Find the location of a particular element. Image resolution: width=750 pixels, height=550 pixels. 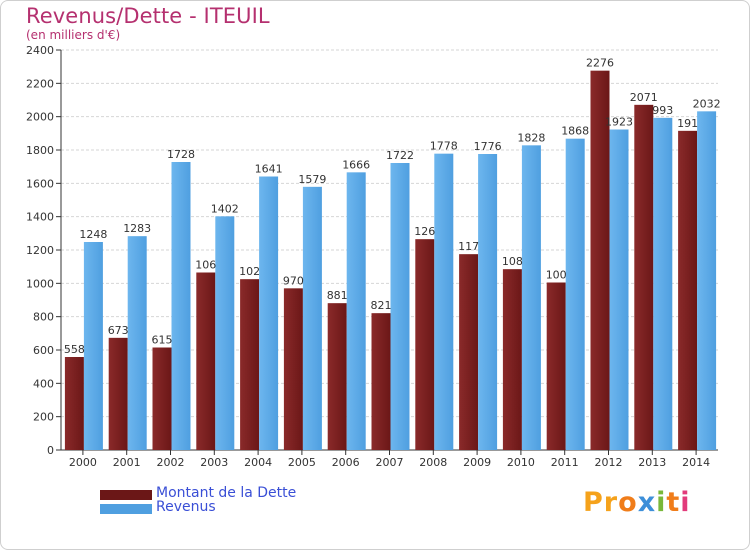

chart-title: Revenus/Dette - ITEUIL is located at coordinates (148, 16).